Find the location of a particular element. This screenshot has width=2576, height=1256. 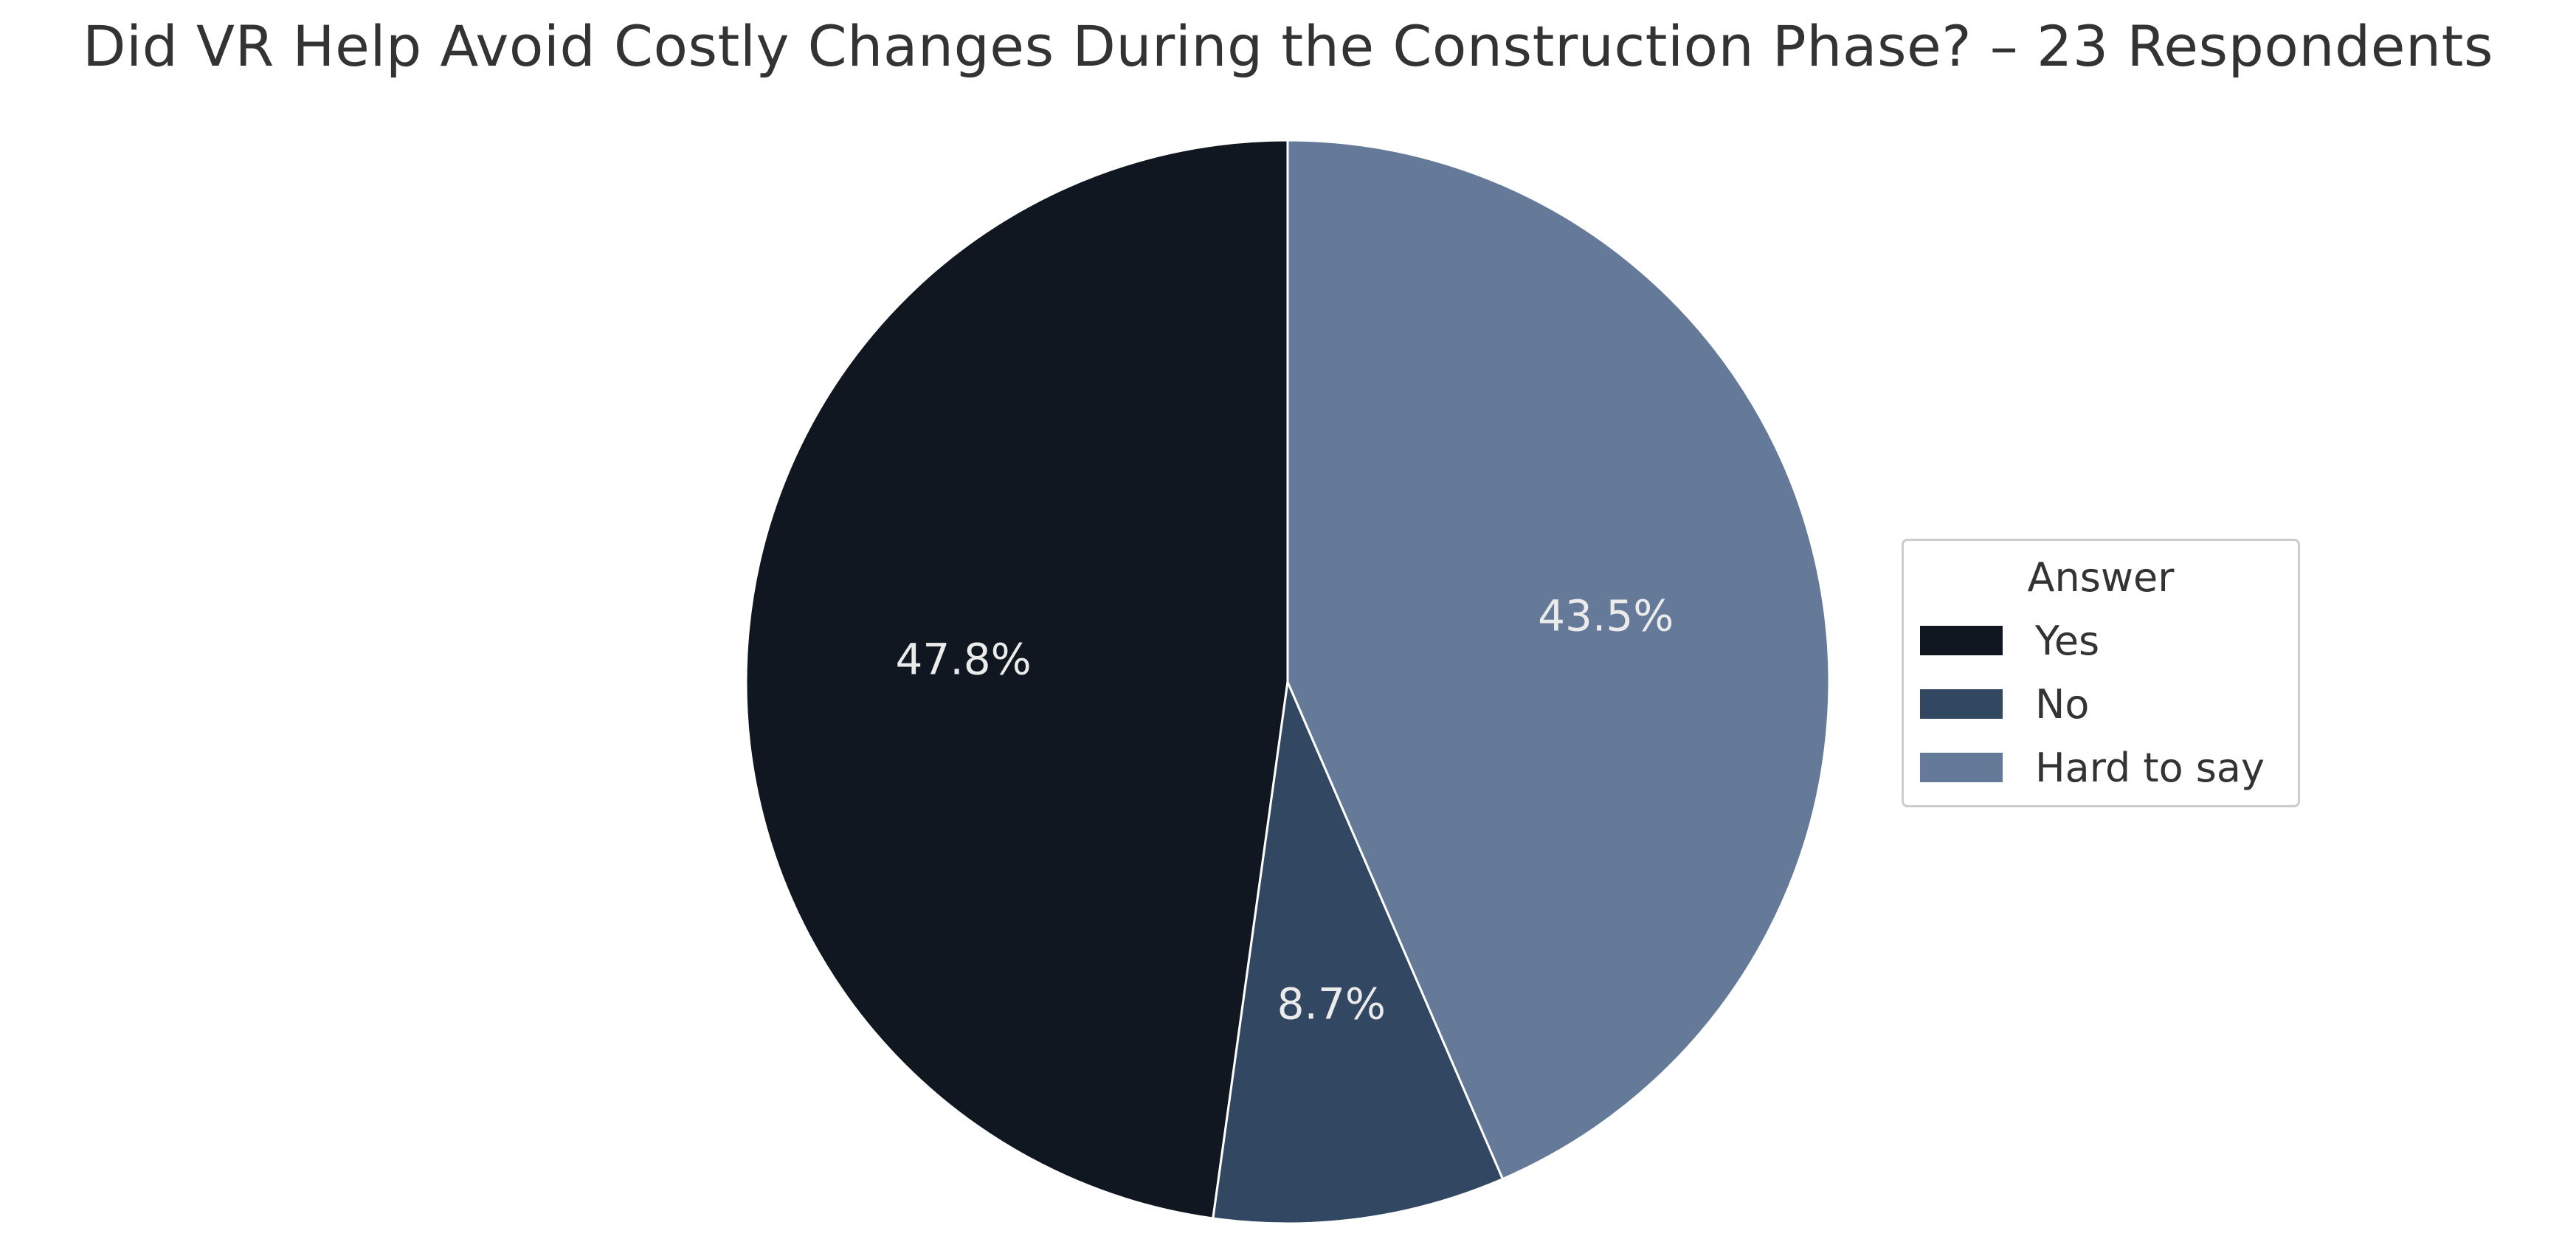

legend-title: Answer is located at coordinates (2101, 577).